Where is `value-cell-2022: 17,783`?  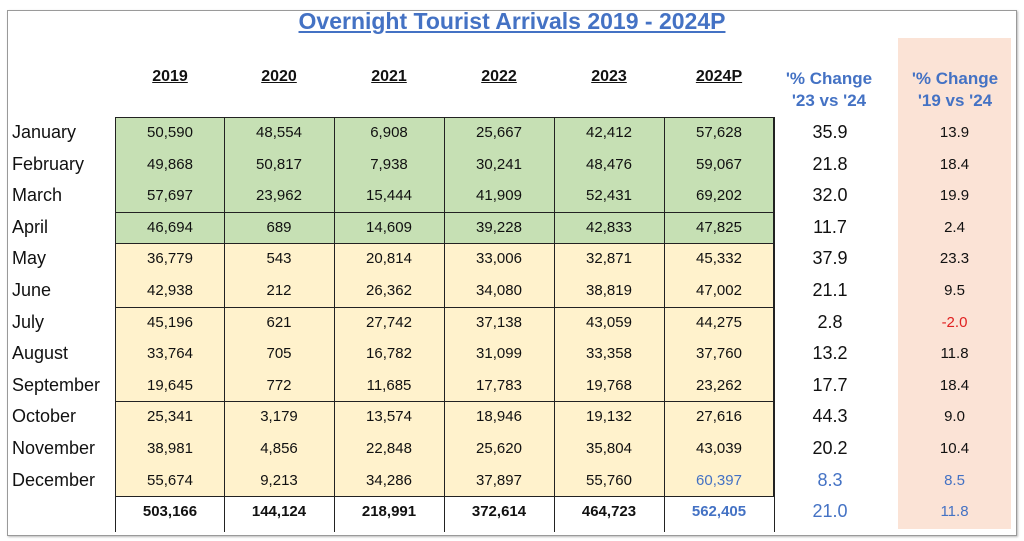
value-cell-2022: 17,783 is located at coordinates (499, 385).